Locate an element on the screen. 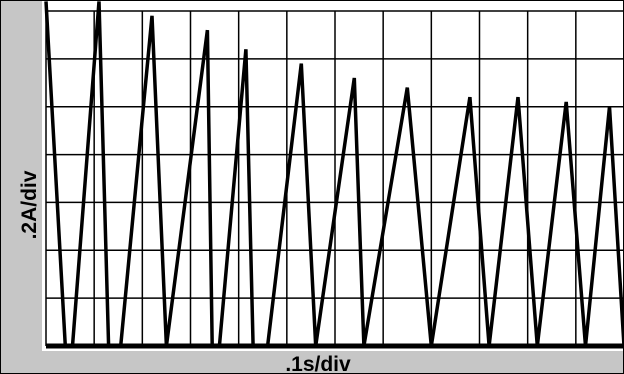 The height and width of the screenshot is (374, 624). bottom-band is located at coordinates (312, 362).